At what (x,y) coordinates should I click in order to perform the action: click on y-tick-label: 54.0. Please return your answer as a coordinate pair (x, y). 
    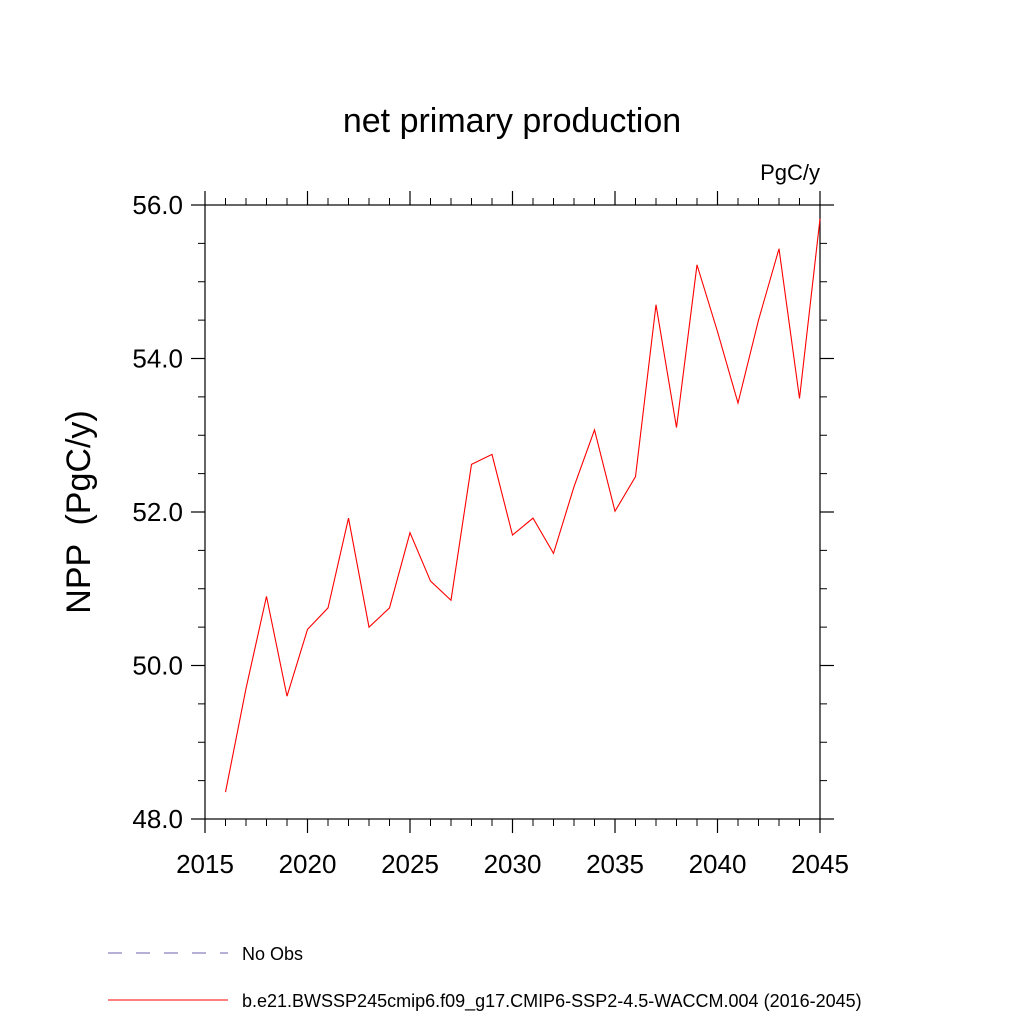
    Looking at the image, I should click on (157, 359).